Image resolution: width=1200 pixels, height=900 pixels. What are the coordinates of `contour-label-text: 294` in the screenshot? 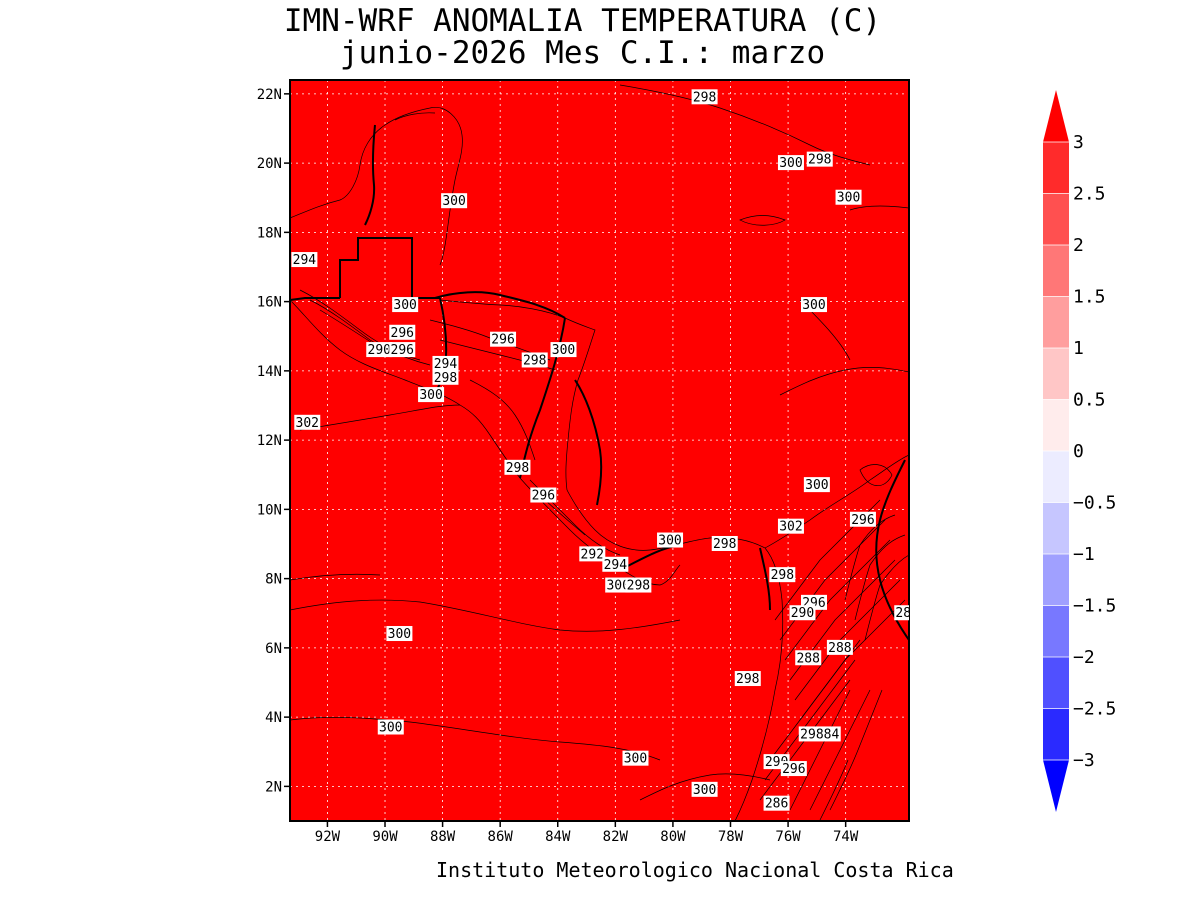 It's located at (305, 260).